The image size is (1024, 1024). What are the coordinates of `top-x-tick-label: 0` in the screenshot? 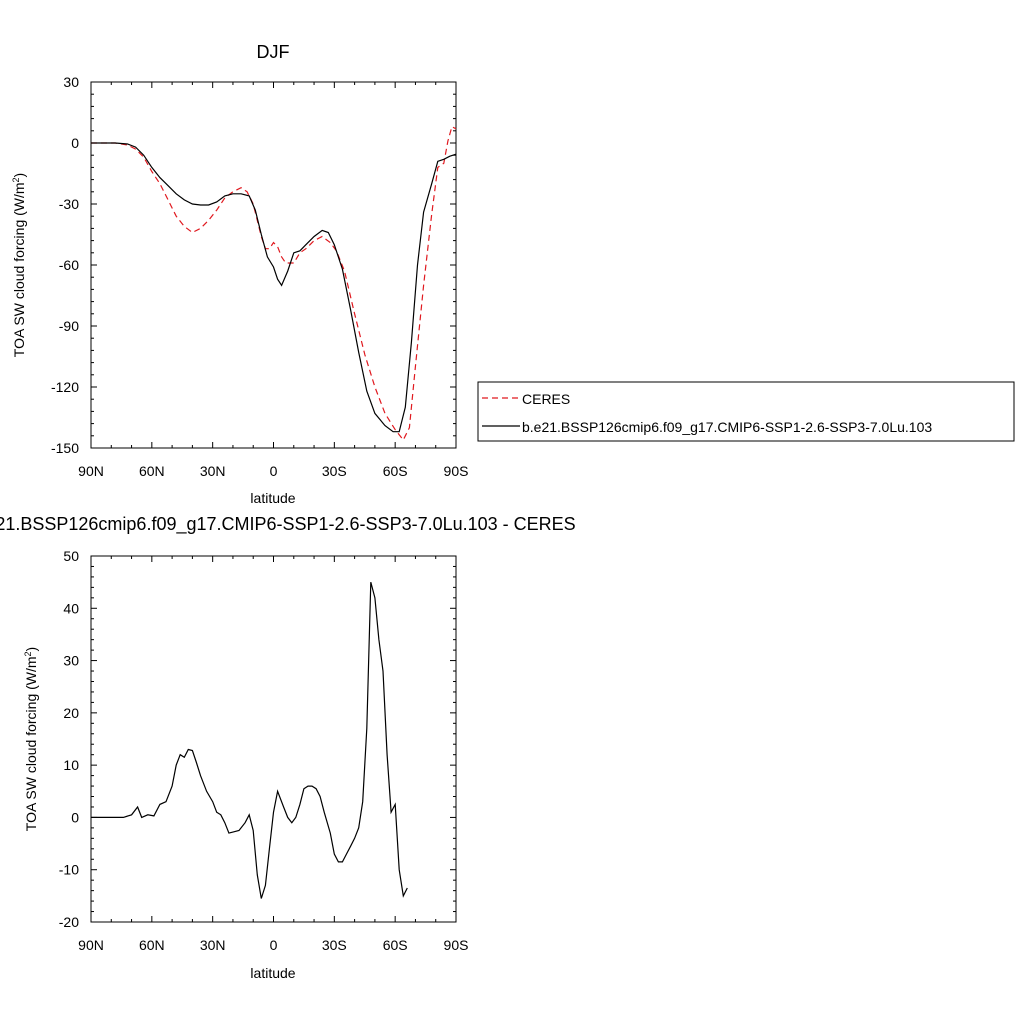 It's located at (274, 471).